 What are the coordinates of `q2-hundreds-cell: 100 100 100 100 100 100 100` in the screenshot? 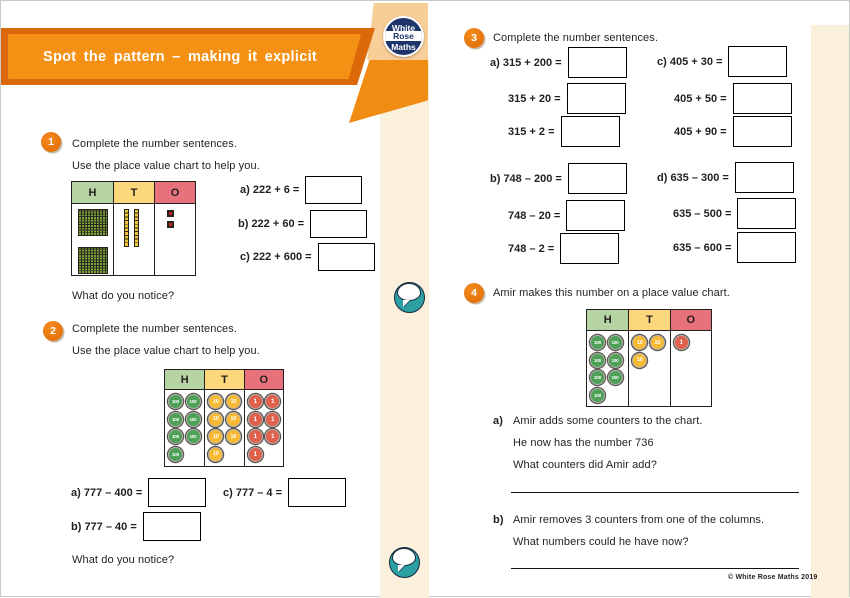 It's located at (184, 428).